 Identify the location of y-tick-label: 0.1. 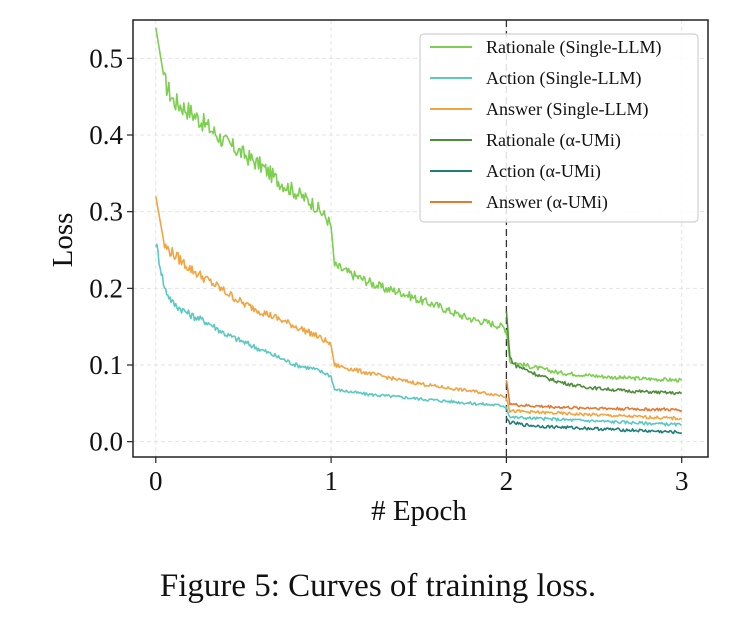
(106, 365).